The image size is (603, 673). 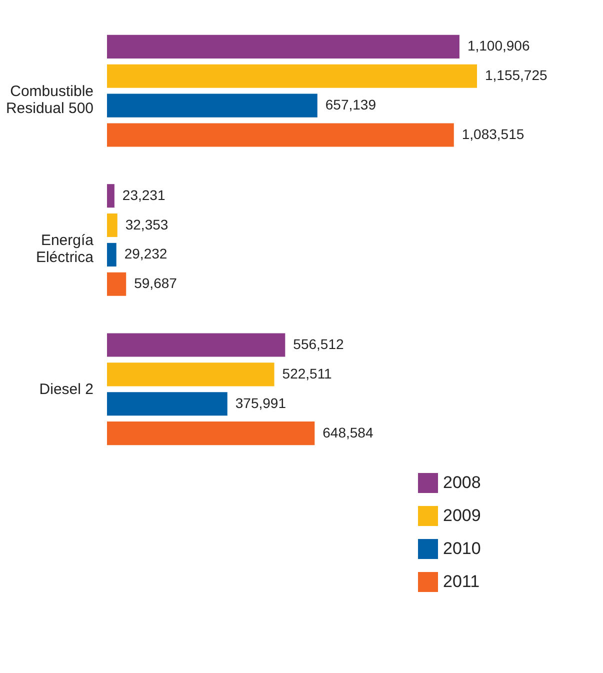 I want to click on data-label: 23,231, so click(x=144, y=194).